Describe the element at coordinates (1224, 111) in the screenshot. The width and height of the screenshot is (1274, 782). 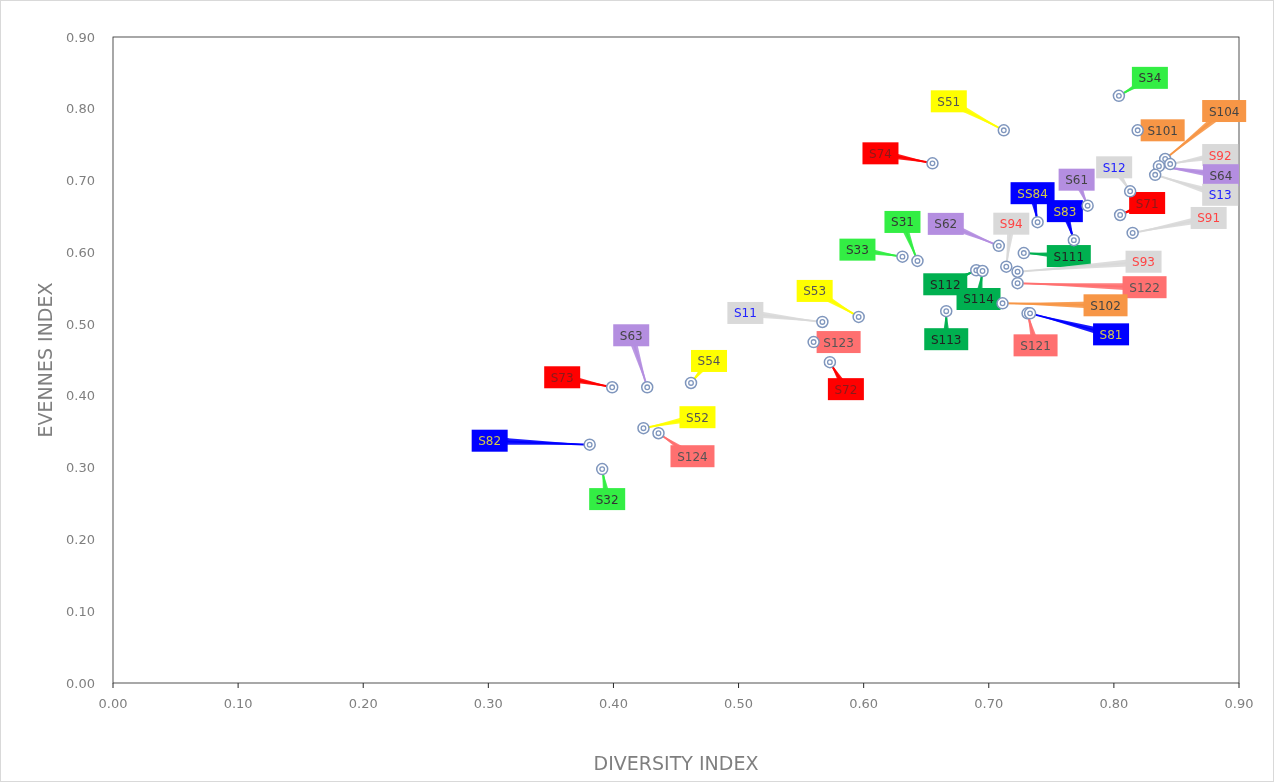
I see `annotation: S104` at that location.